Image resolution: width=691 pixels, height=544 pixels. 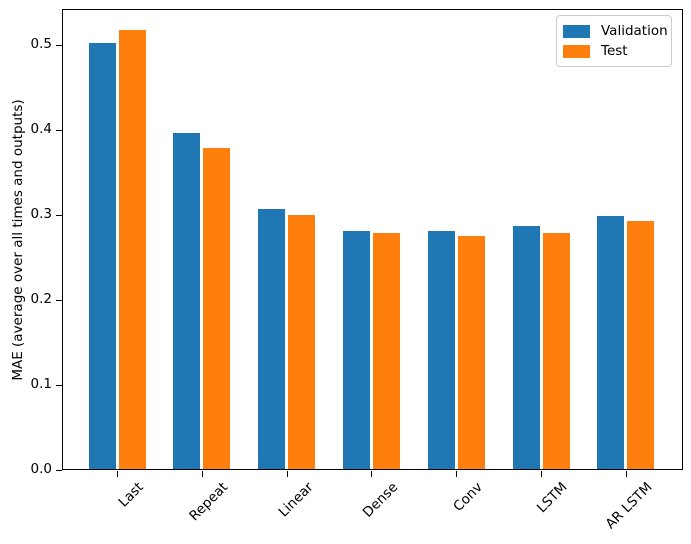 I want to click on bar-validation-ar-lstm, so click(x=611, y=342).